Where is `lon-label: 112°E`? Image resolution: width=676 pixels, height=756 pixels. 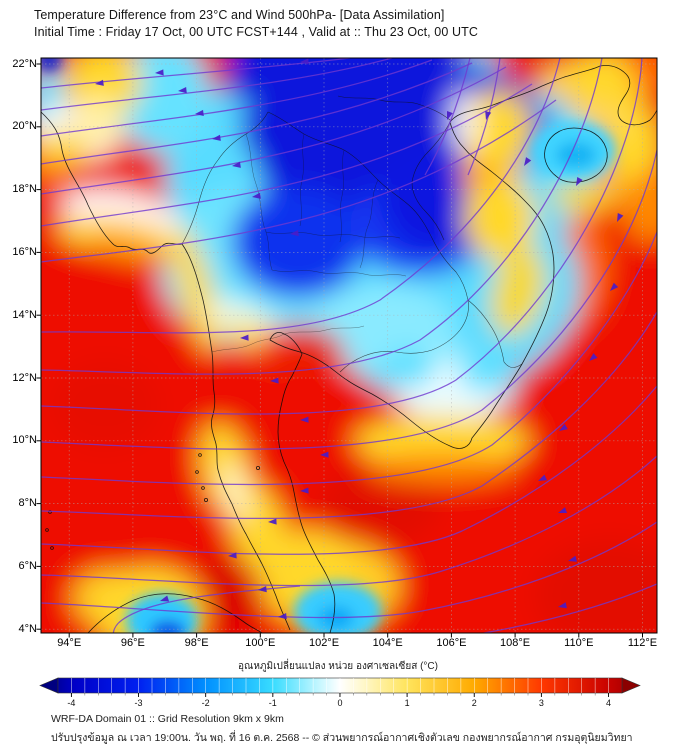
lon-label: 112°E is located at coordinates (642, 643).